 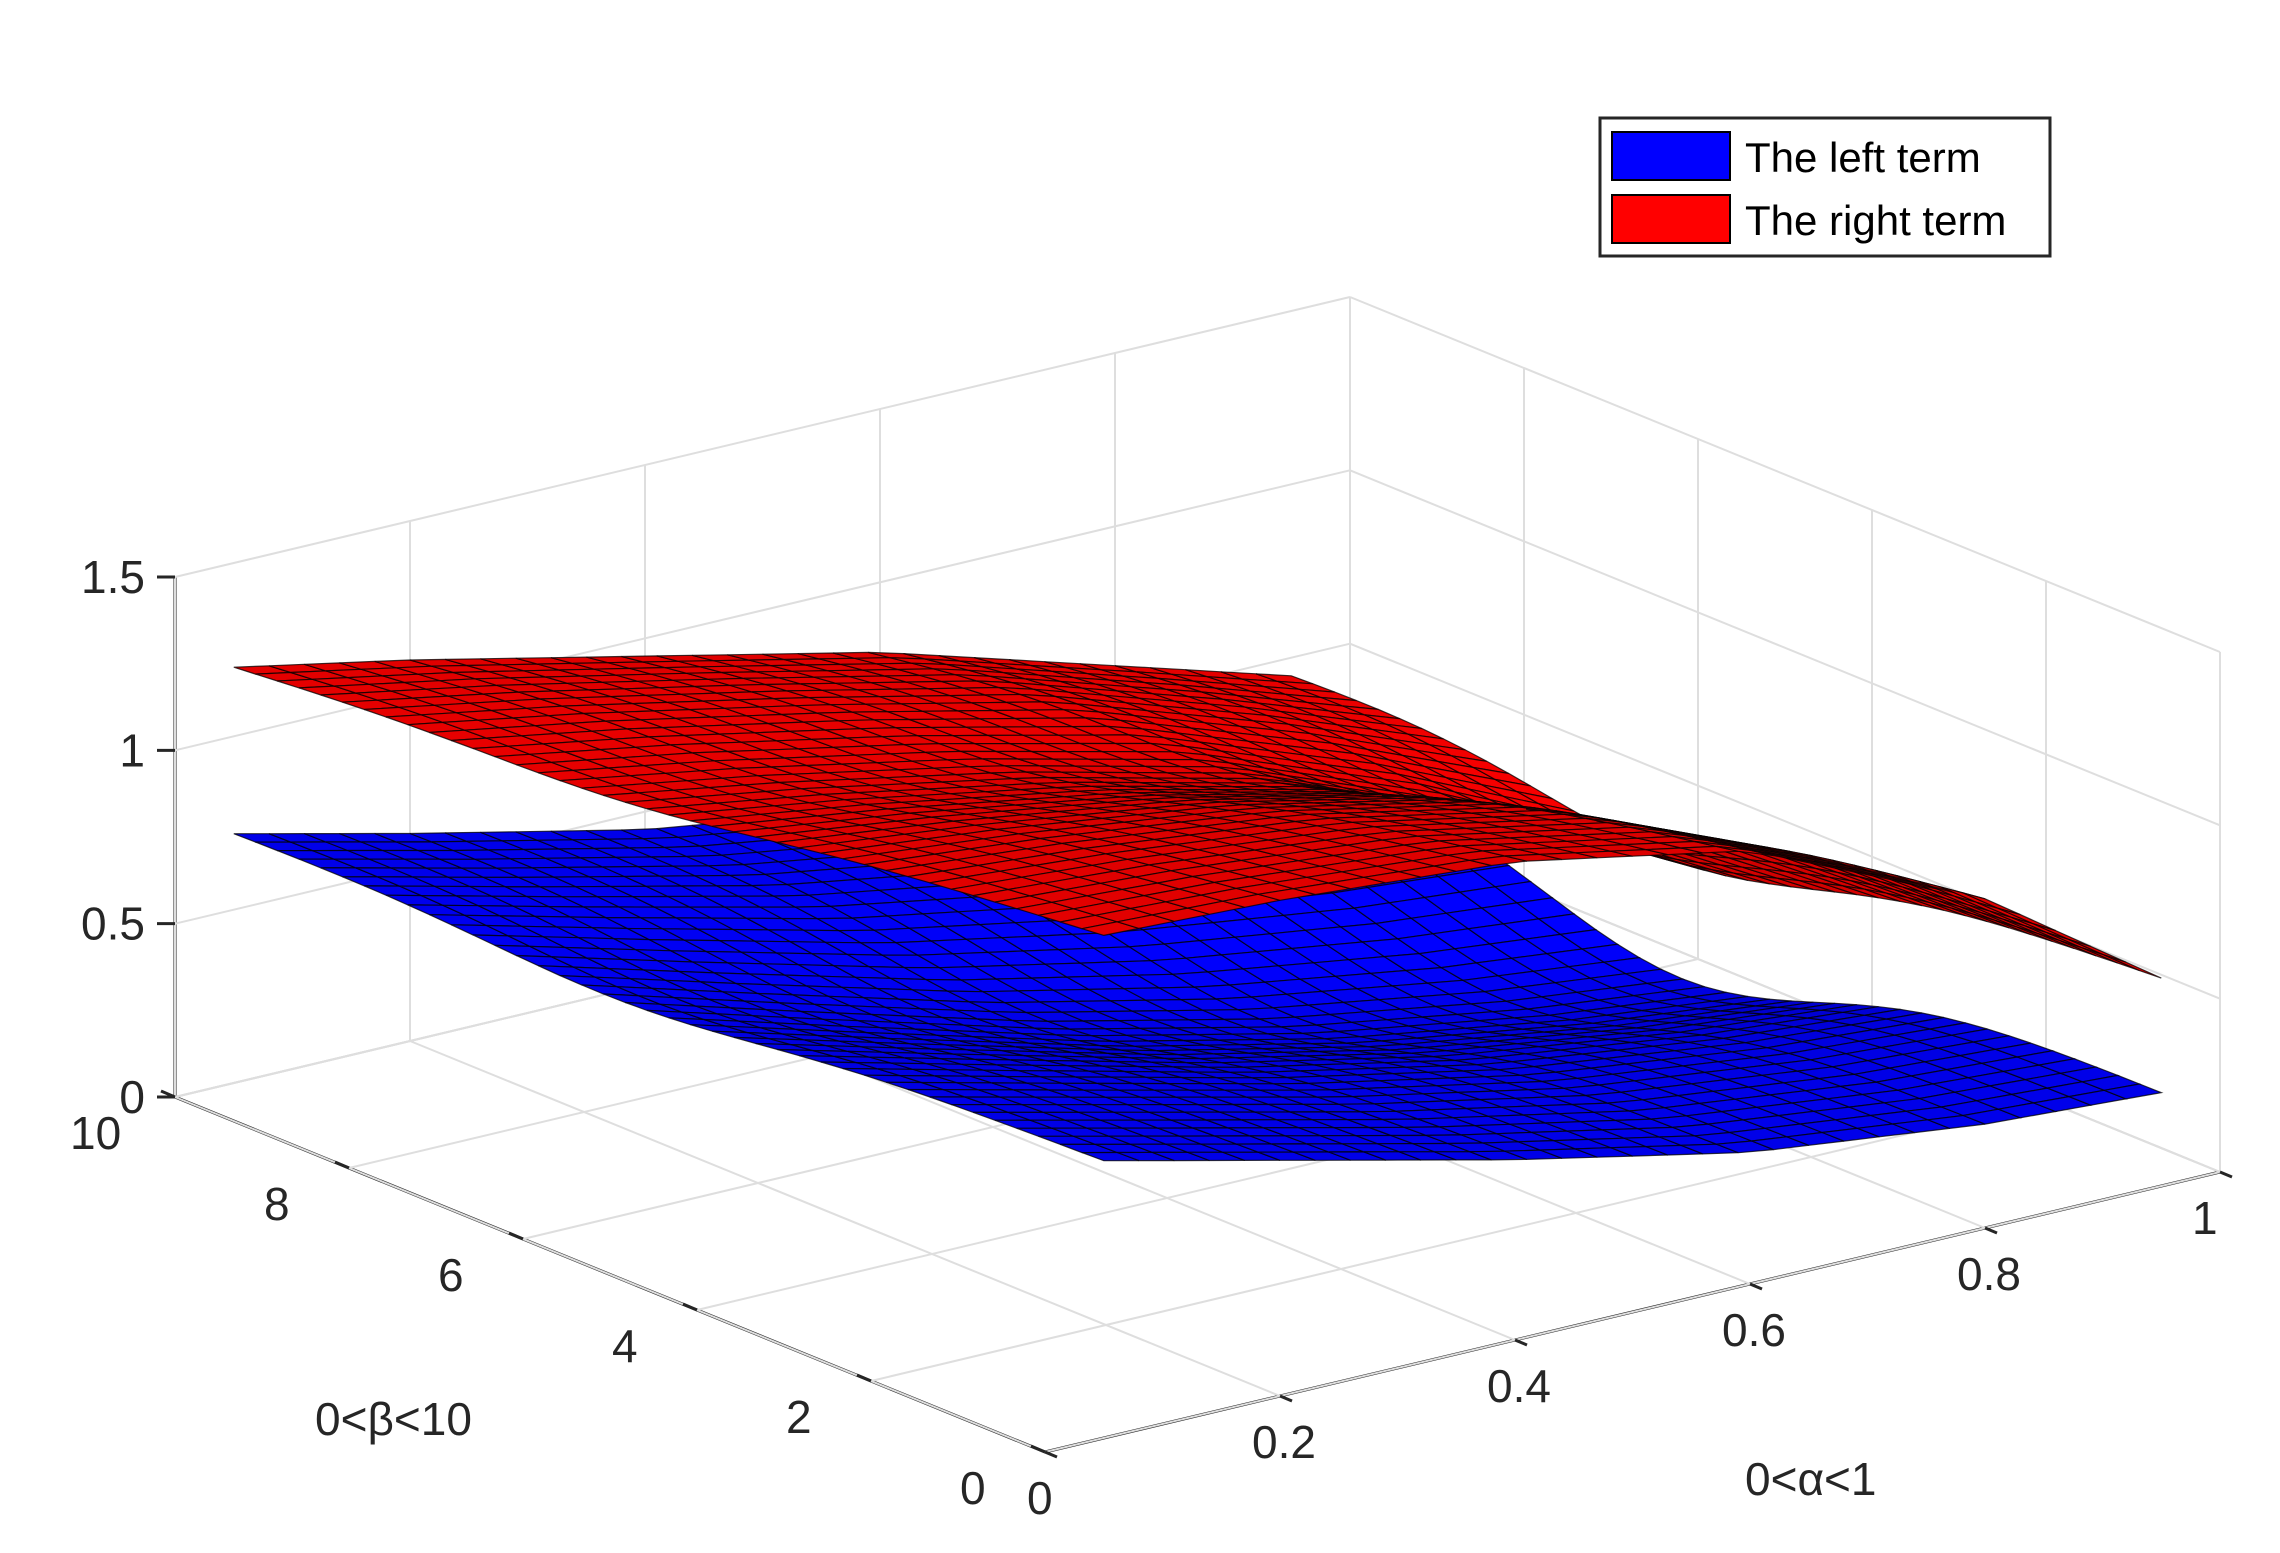 What do you see at coordinates (1671, 219) in the screenshot?
I see `legend-swatch-right-term` at bounding box center [1671, 219].